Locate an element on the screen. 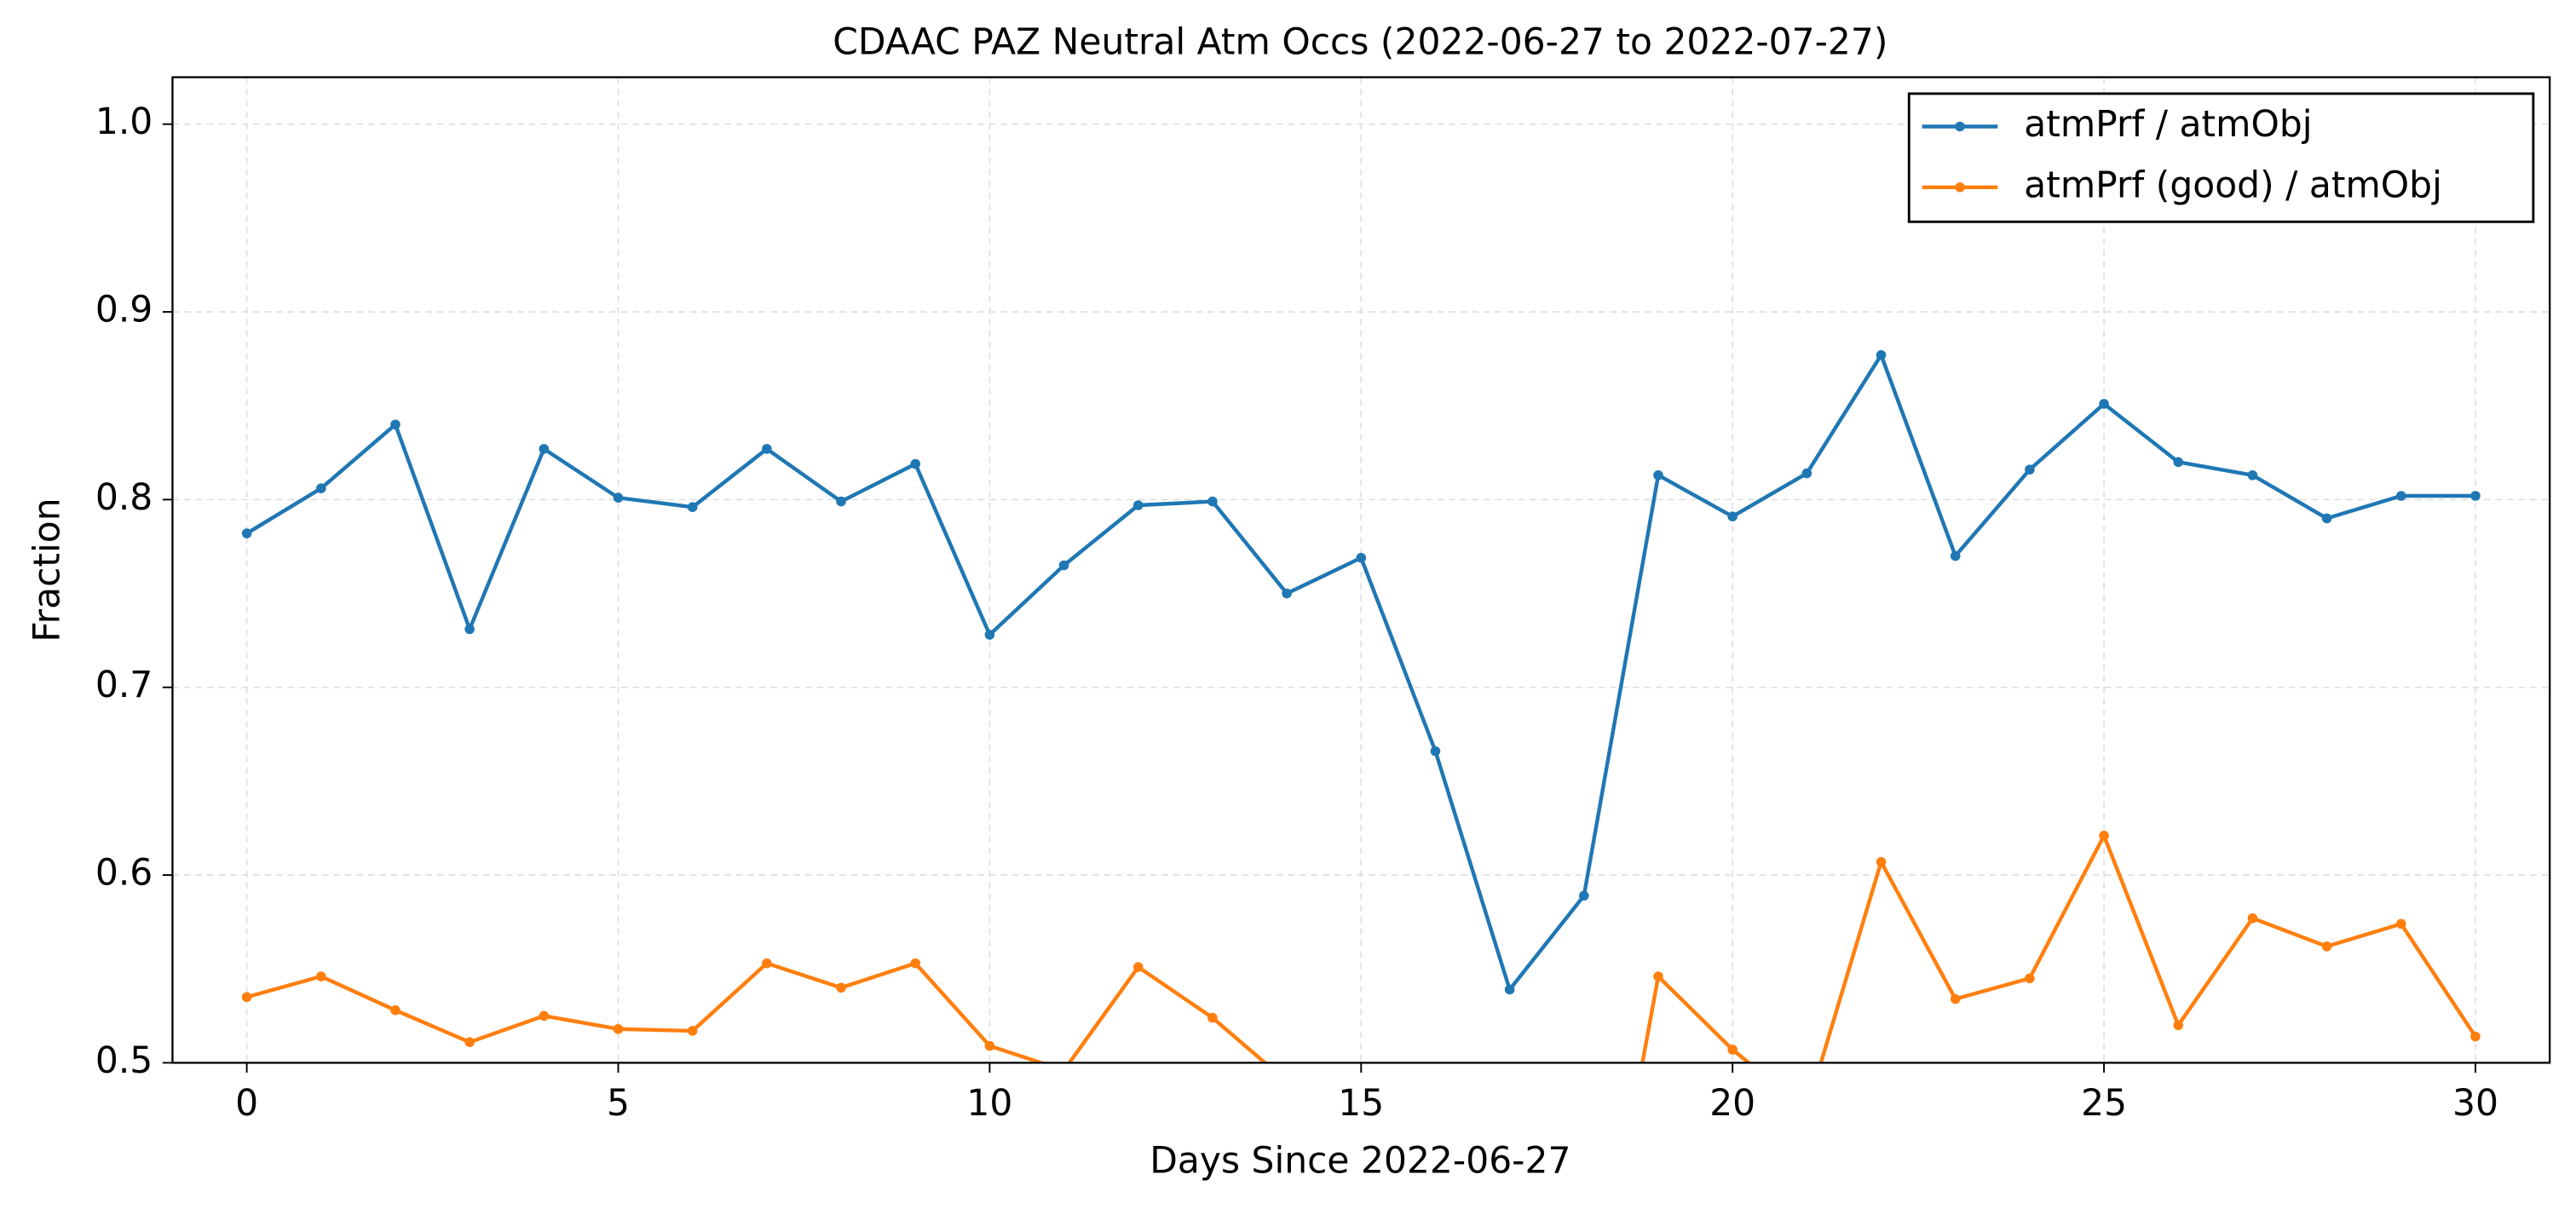 Image resolution: width=2576 pixels, height=1209 pixels. x-tick-label: 15 is located at coordinates (1361, 1104).